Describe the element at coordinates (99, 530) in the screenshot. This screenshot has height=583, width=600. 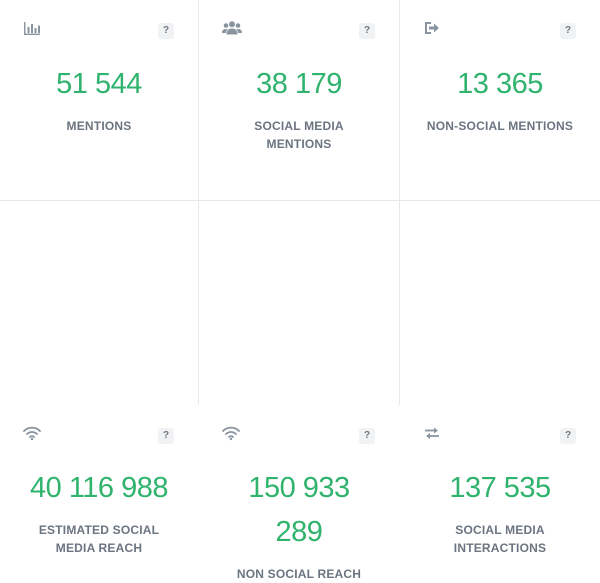
I see `metric-label-line: ESTIMATED SOCIAL` at that location.